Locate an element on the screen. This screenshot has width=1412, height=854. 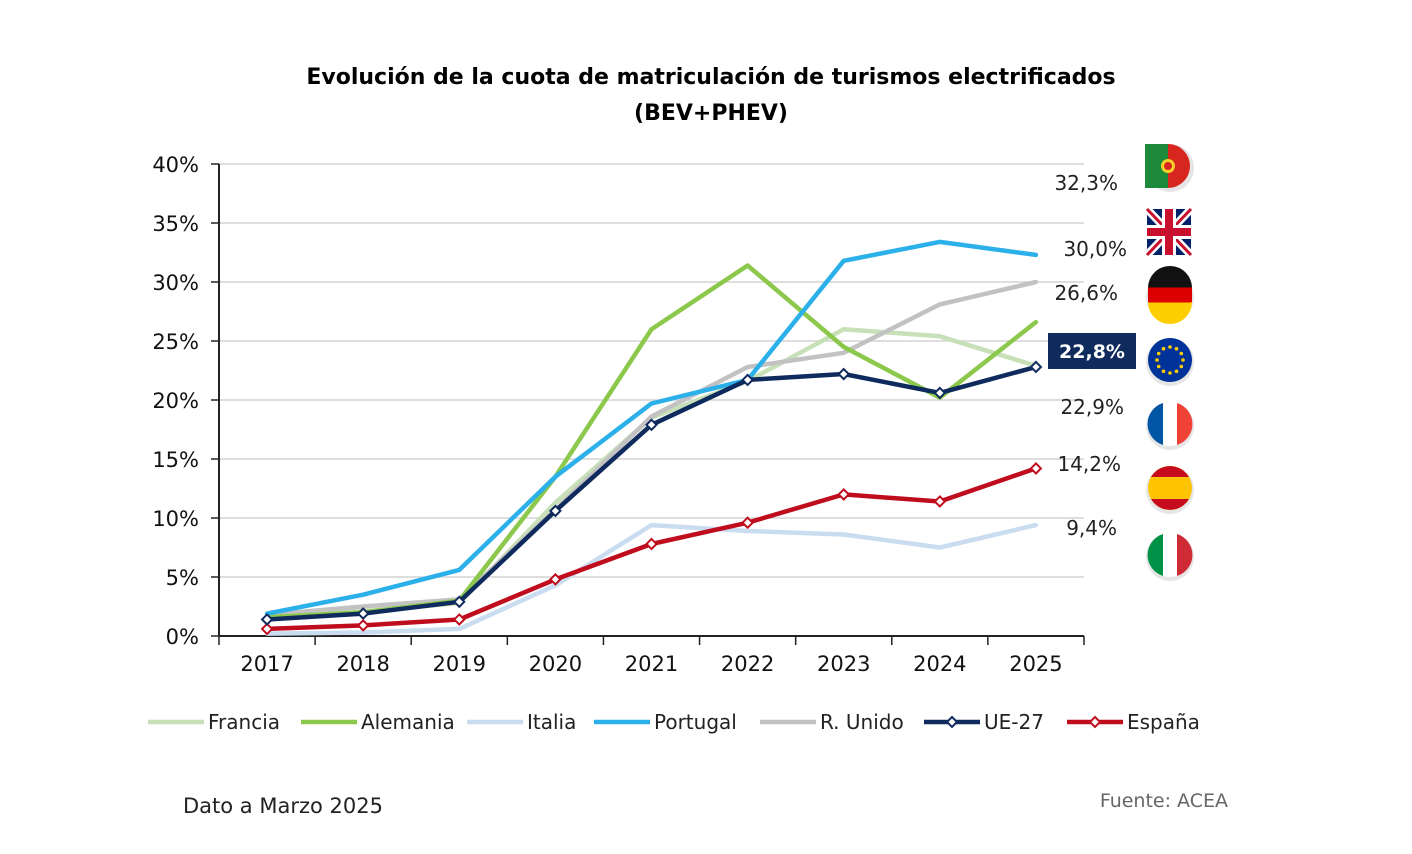
legend-label: Portugal is located at coordinates (695, 722).